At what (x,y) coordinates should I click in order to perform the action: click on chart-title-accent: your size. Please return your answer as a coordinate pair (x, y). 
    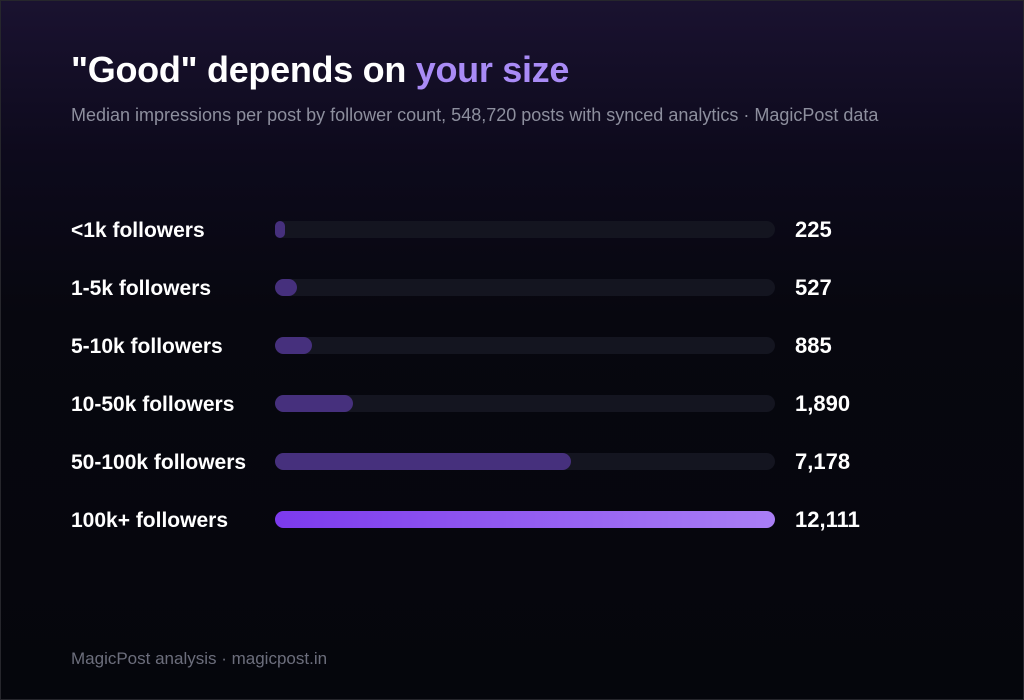
    Looking at the image, I should click on (492, 69).